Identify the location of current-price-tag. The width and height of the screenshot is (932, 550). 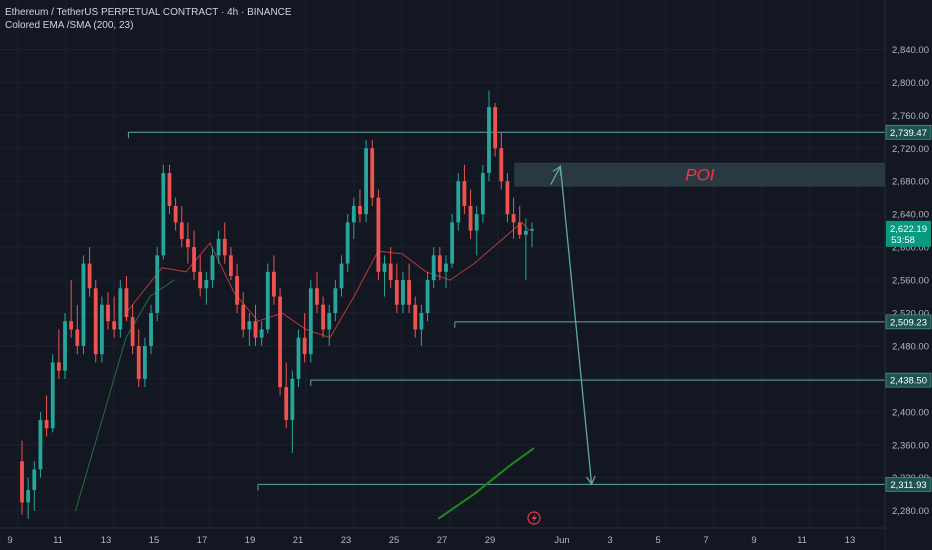
(908, 233).